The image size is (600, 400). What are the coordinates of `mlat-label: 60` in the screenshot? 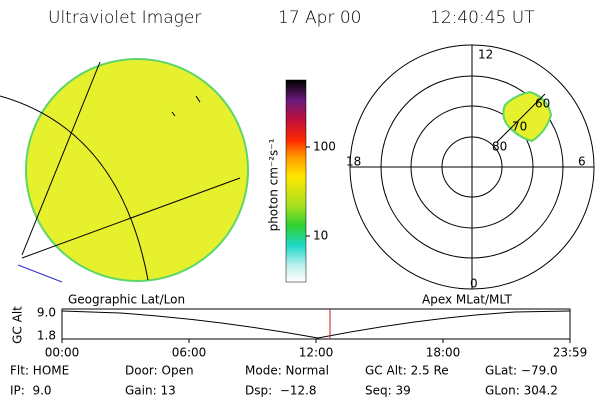 It's located at (542, 104).